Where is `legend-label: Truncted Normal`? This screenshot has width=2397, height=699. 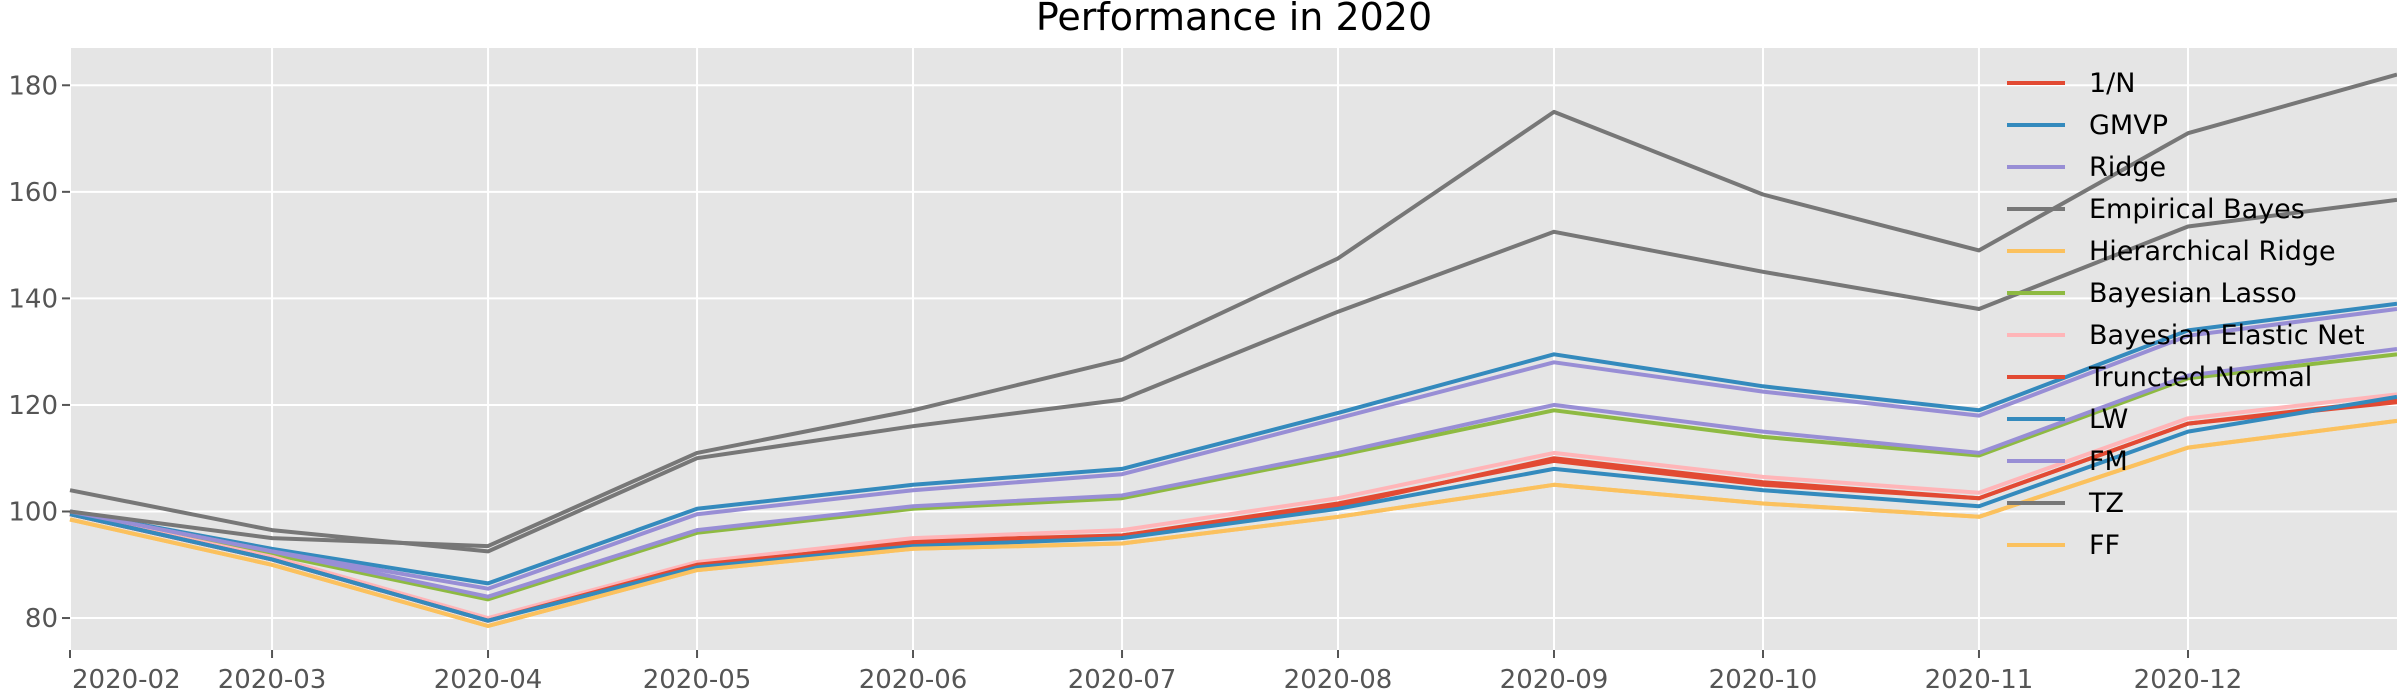
legend-label: Truncted Normal is located at coordinates (2200, 377).